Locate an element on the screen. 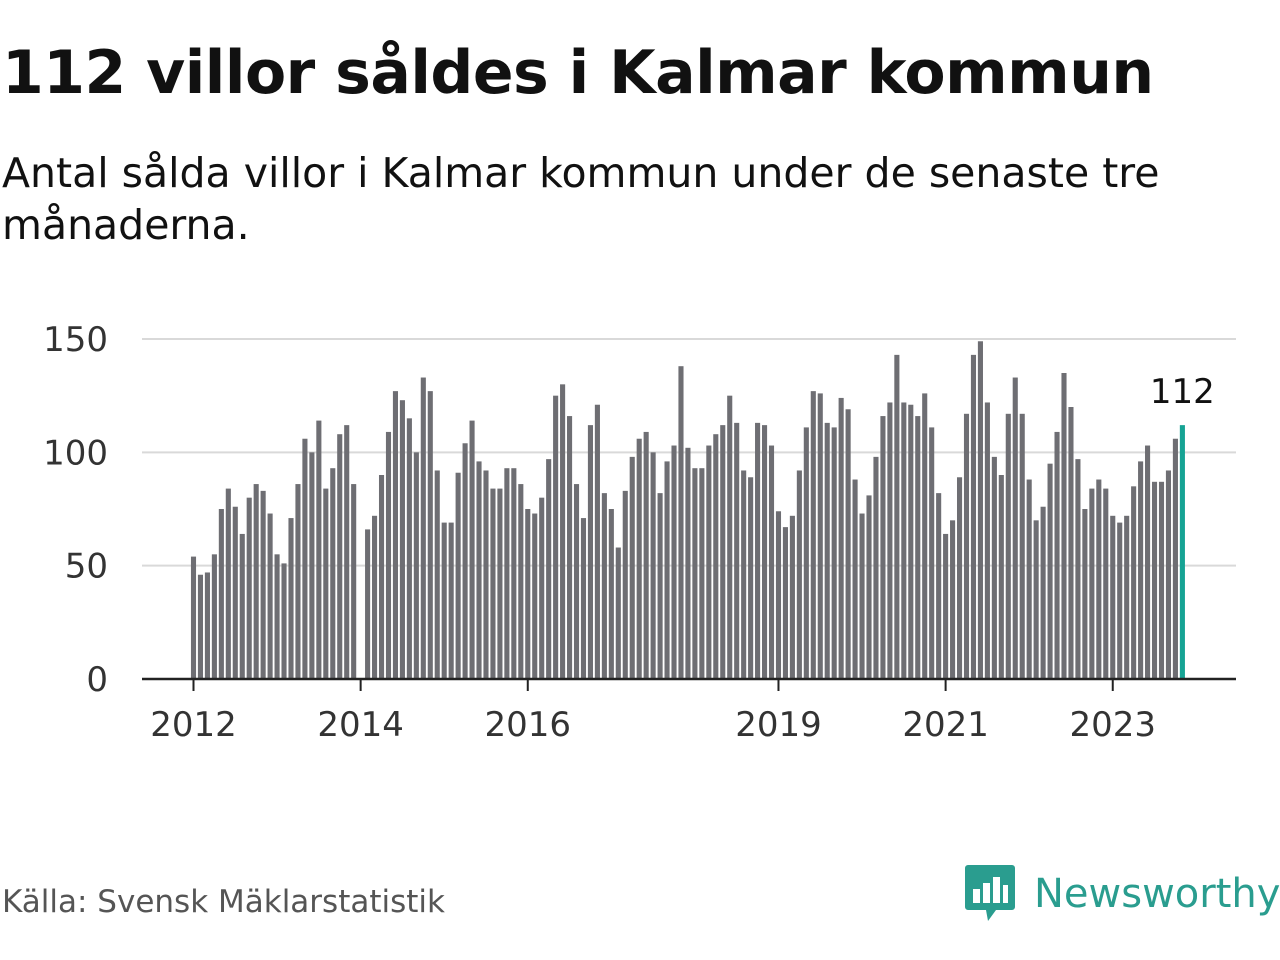 The width and height of the screenshot is (1280, 960). x-tick-label: 2023 is located at coordinates (1112, 725).